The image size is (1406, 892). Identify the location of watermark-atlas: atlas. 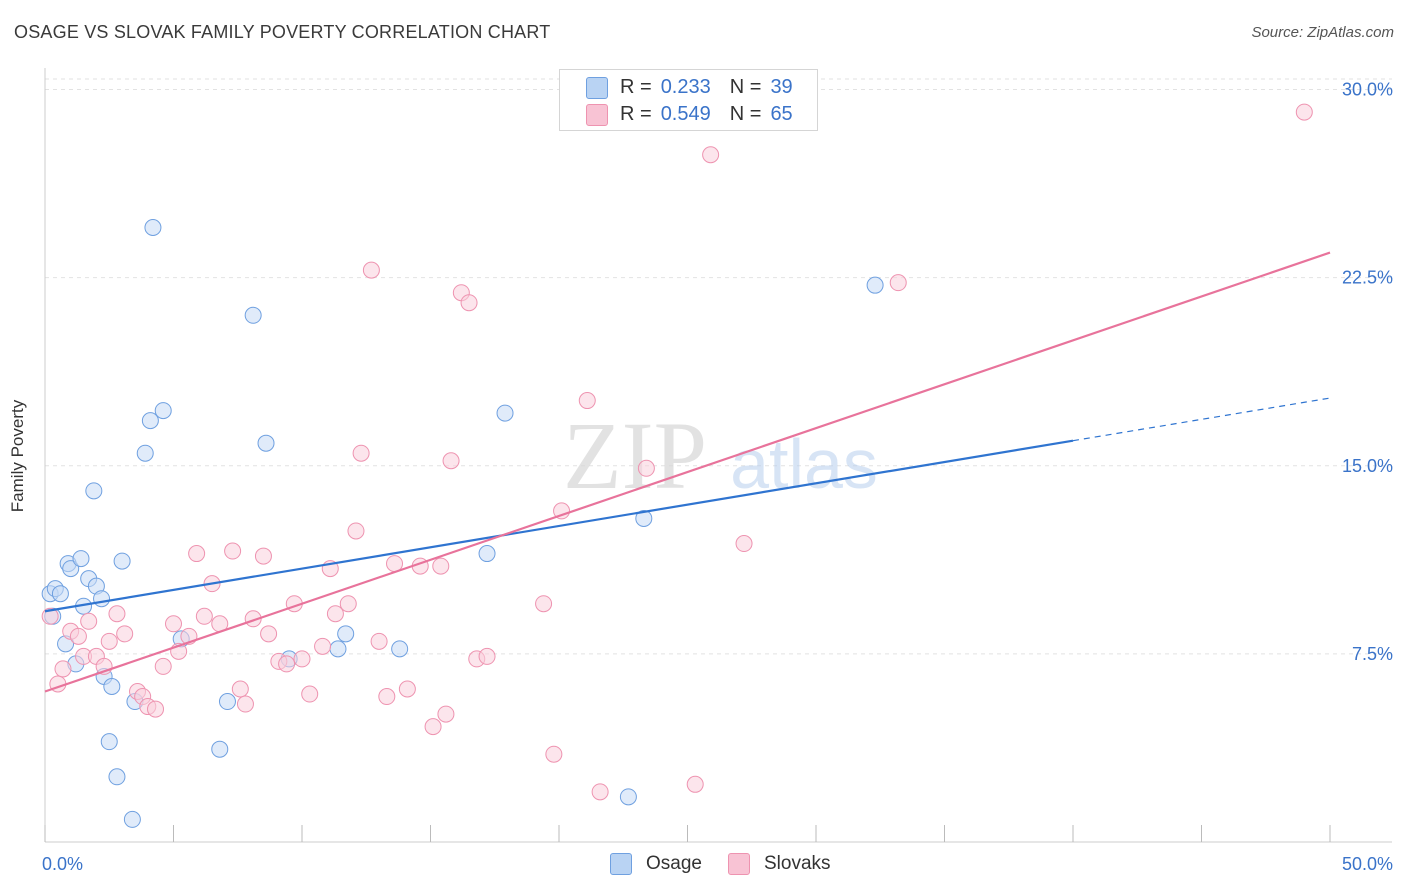
(804, 464).